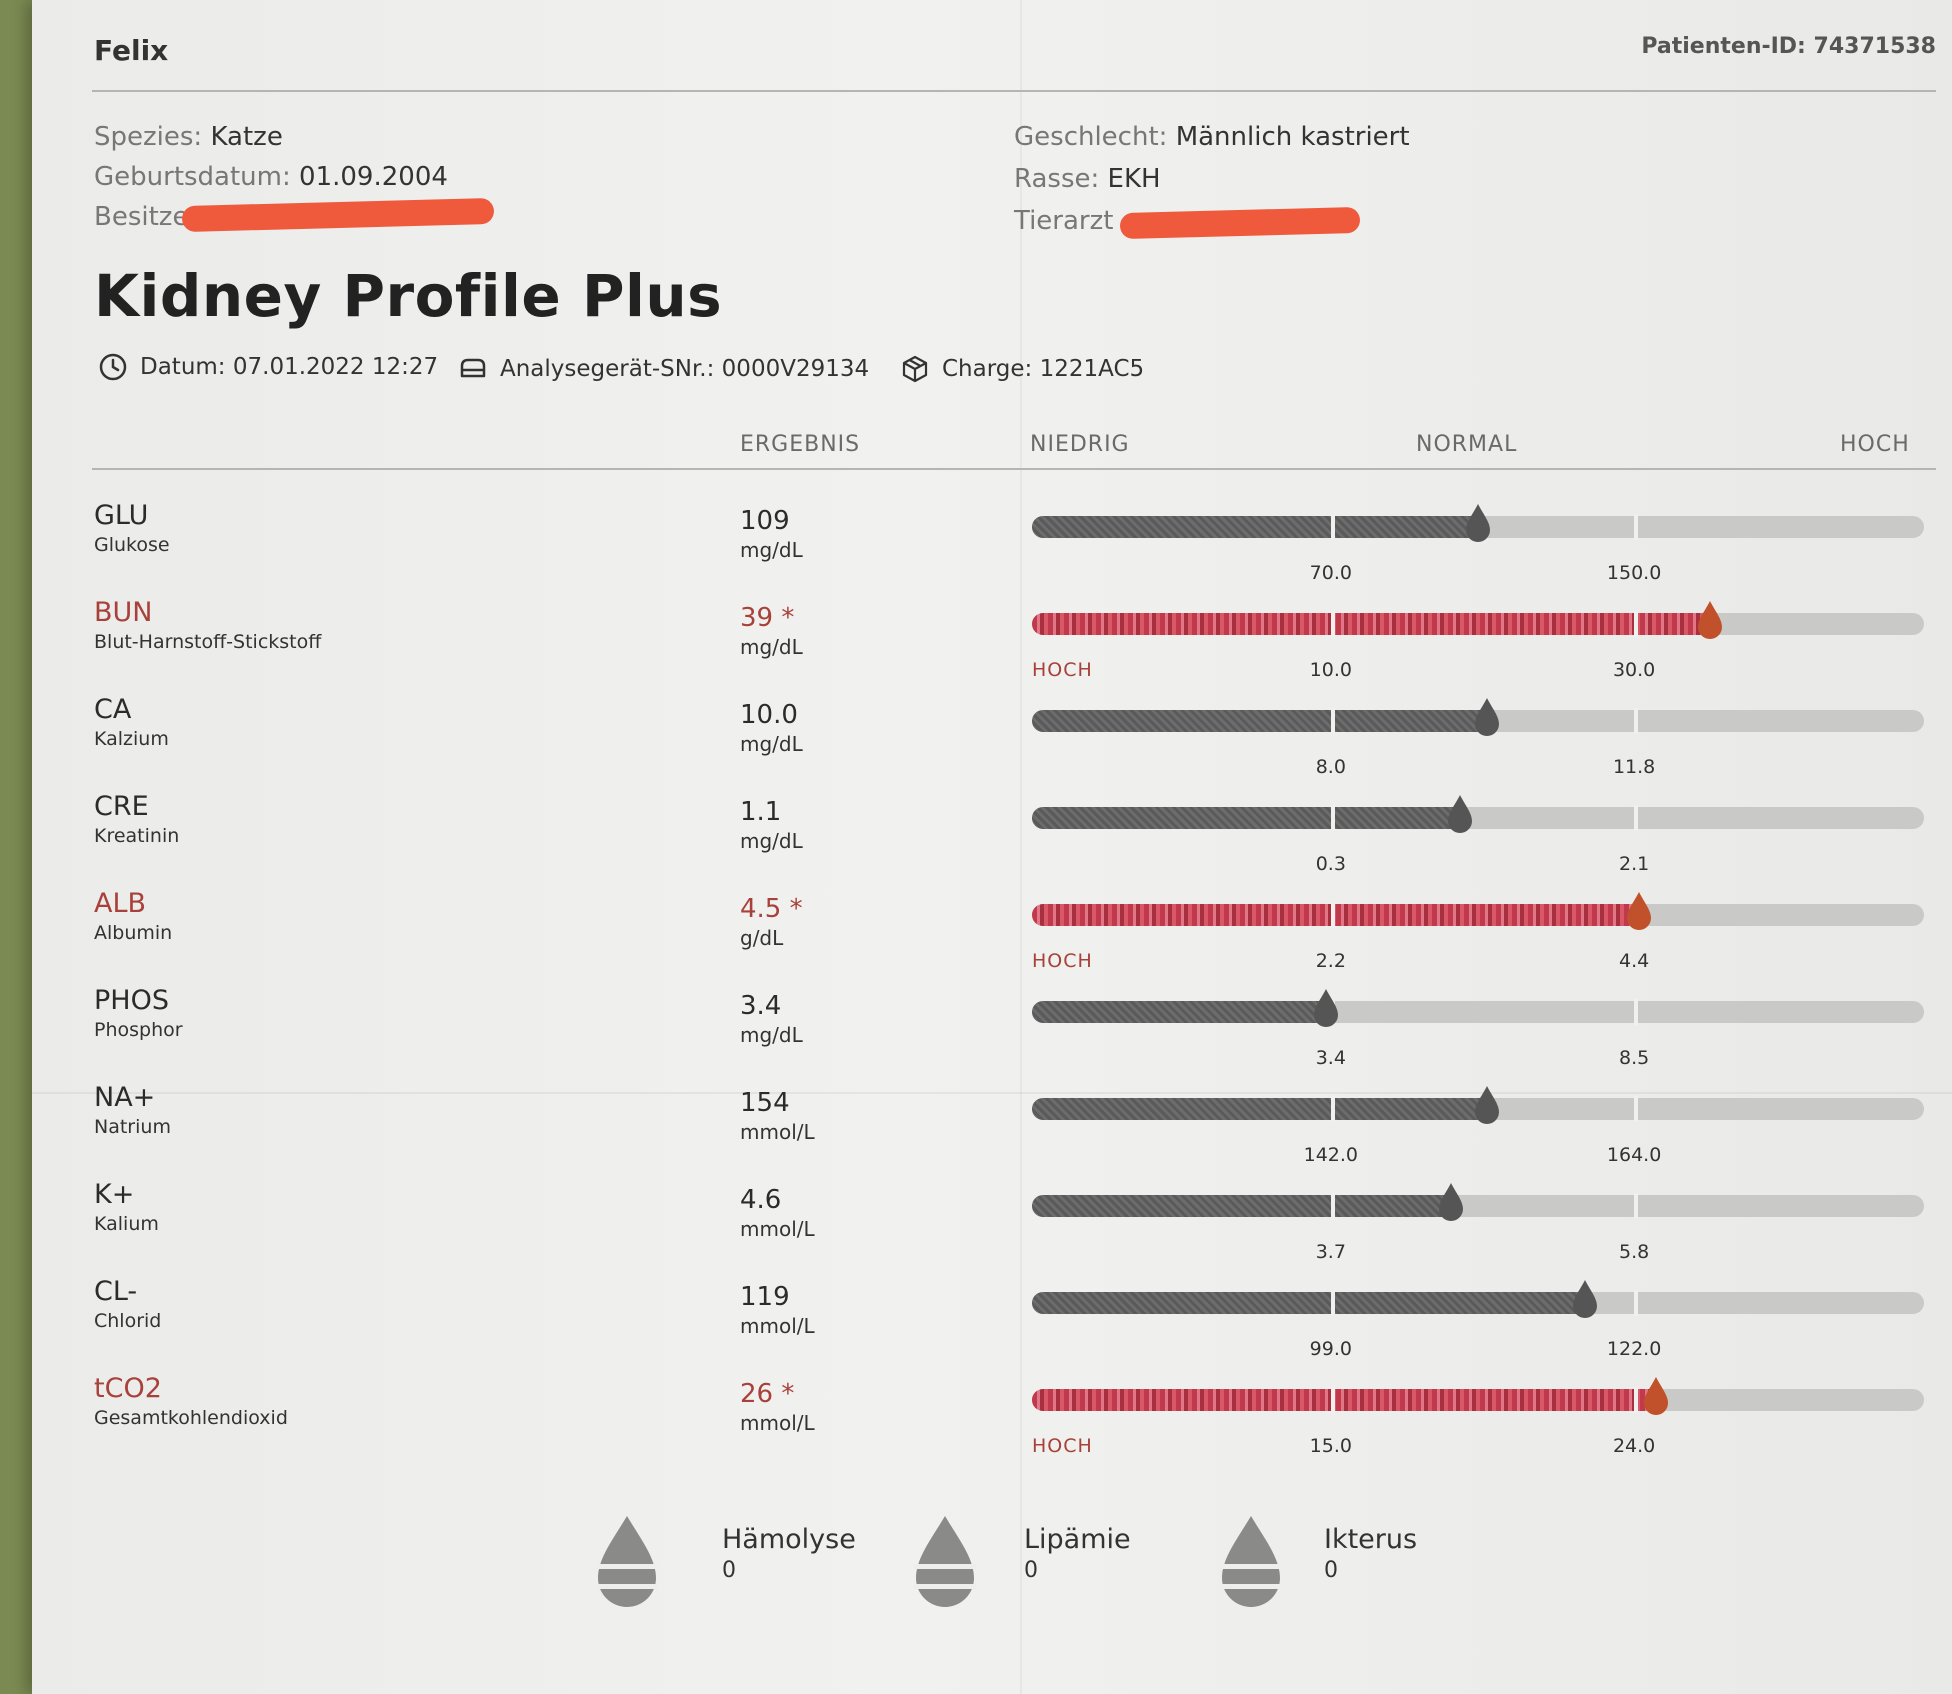 The width and height of the screenshot is (1952, 1694). What do you see at coordinates (1634, 1058) in the screenshot?
I see `range-high-label: 8.5` at bounding box center [1634, 1058].